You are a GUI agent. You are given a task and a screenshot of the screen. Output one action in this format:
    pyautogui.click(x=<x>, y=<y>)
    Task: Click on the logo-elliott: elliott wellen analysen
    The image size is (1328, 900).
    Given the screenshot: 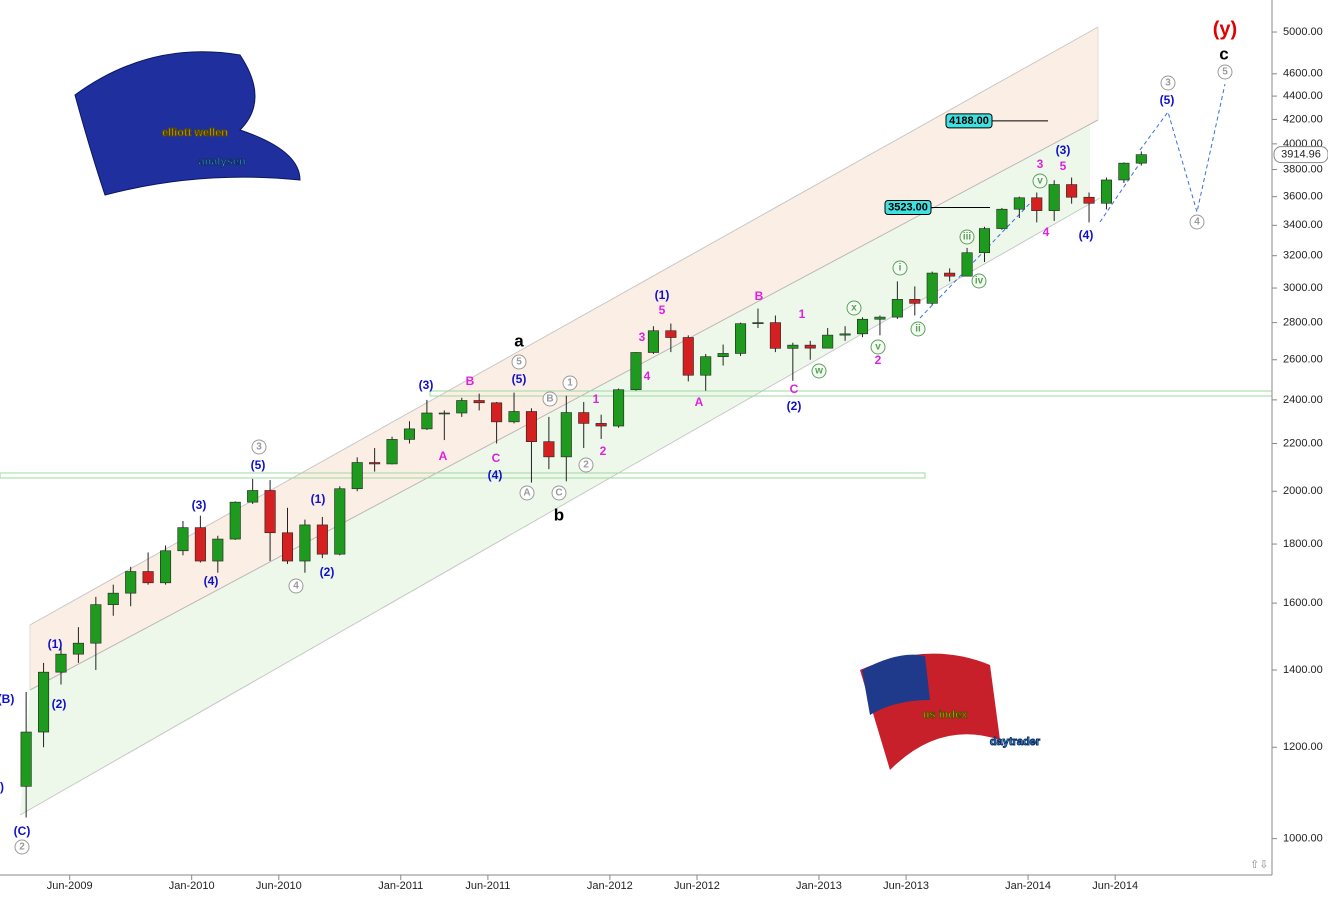 What is the action you would take?
    pyautogui.click(x=187, y=123)
    